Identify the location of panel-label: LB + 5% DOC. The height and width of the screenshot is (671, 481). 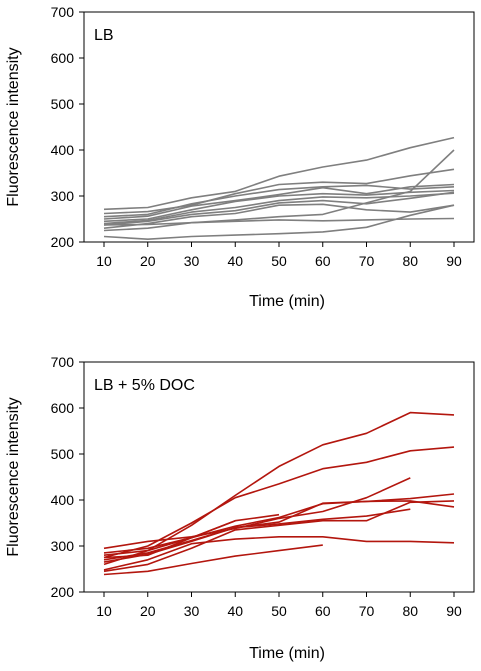
(144, 385).